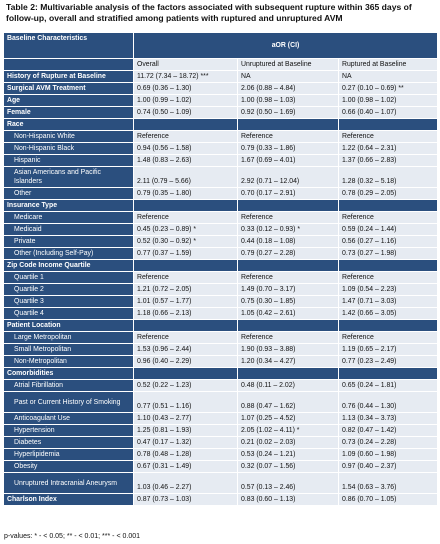 The height and width of the screenshot is (544, 440). Describe the element at coordinates (288, 253) in the screenshot. I see `row-value: 0.79 (0.27 – 2.28)` at that location.